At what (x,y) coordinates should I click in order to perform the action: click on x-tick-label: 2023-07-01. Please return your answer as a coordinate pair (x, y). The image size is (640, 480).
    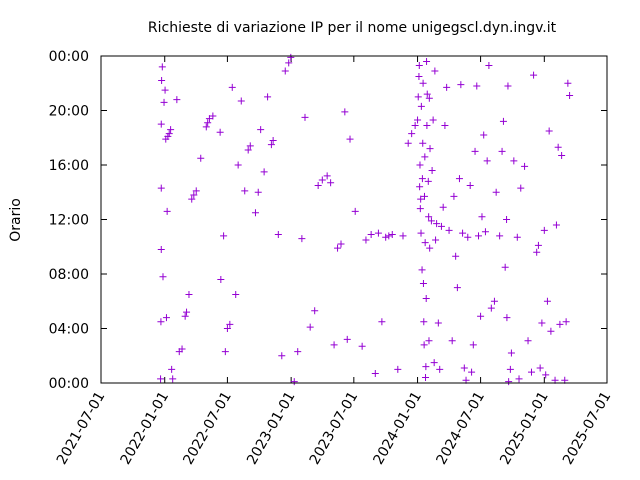
    Looking at the image, I should click on (334, 428).